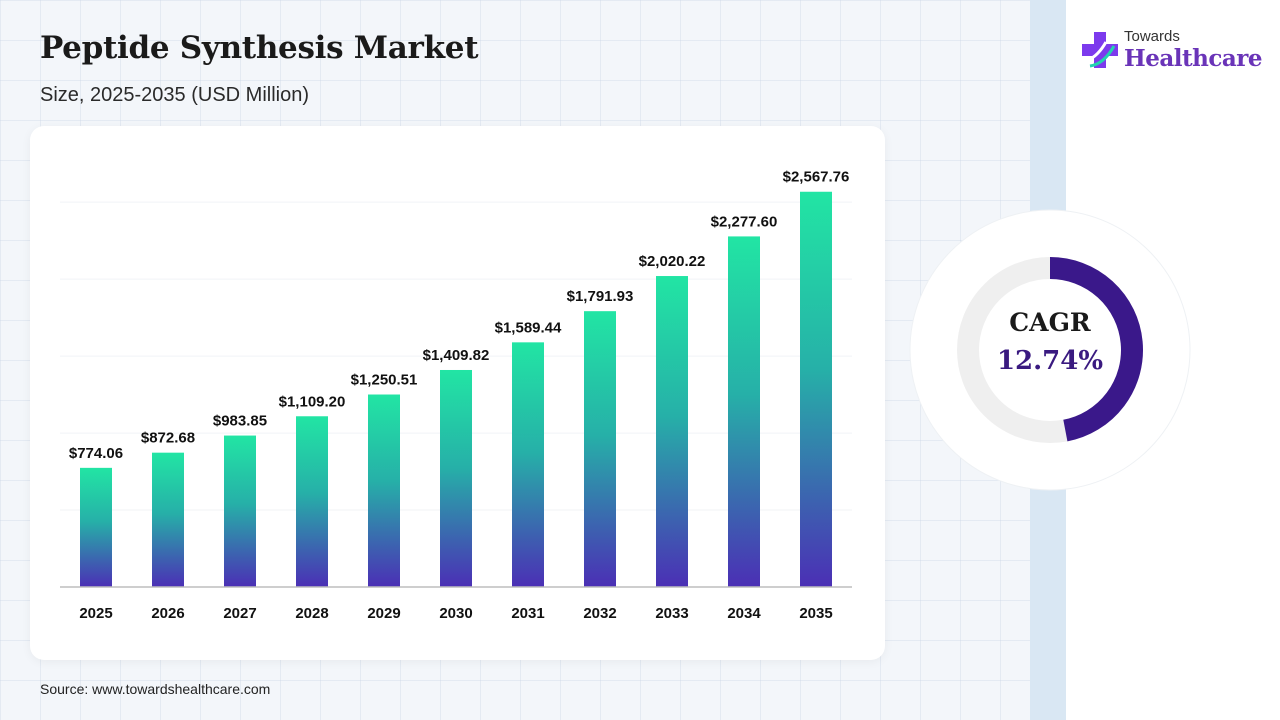 This screenshot has height=720, width=1280. Describe the element at coordinates (168, 519) in the screenshot. I see `bar-2026` at that location.